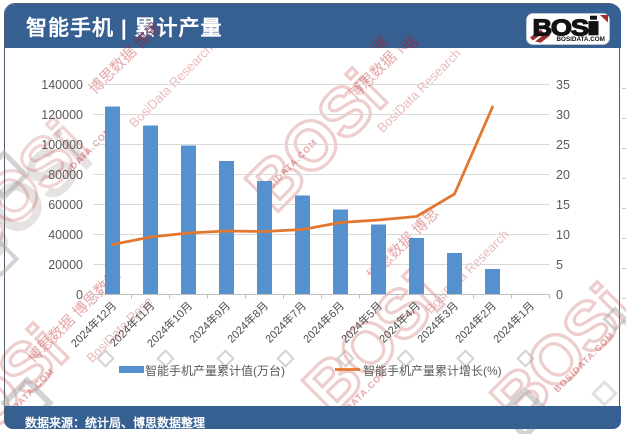  Describe the element at coordinates (561, 28) in the screenshot. I see `svg-text: BOS` at that location.